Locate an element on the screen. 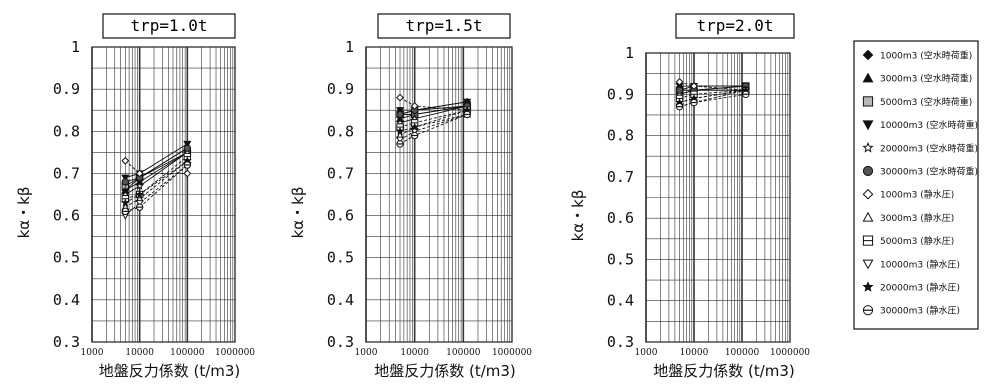 The height and width of the screenshot is (391, 1001). legend-label: 10000m3 (静水圧) is located at coordinates (920, 264).